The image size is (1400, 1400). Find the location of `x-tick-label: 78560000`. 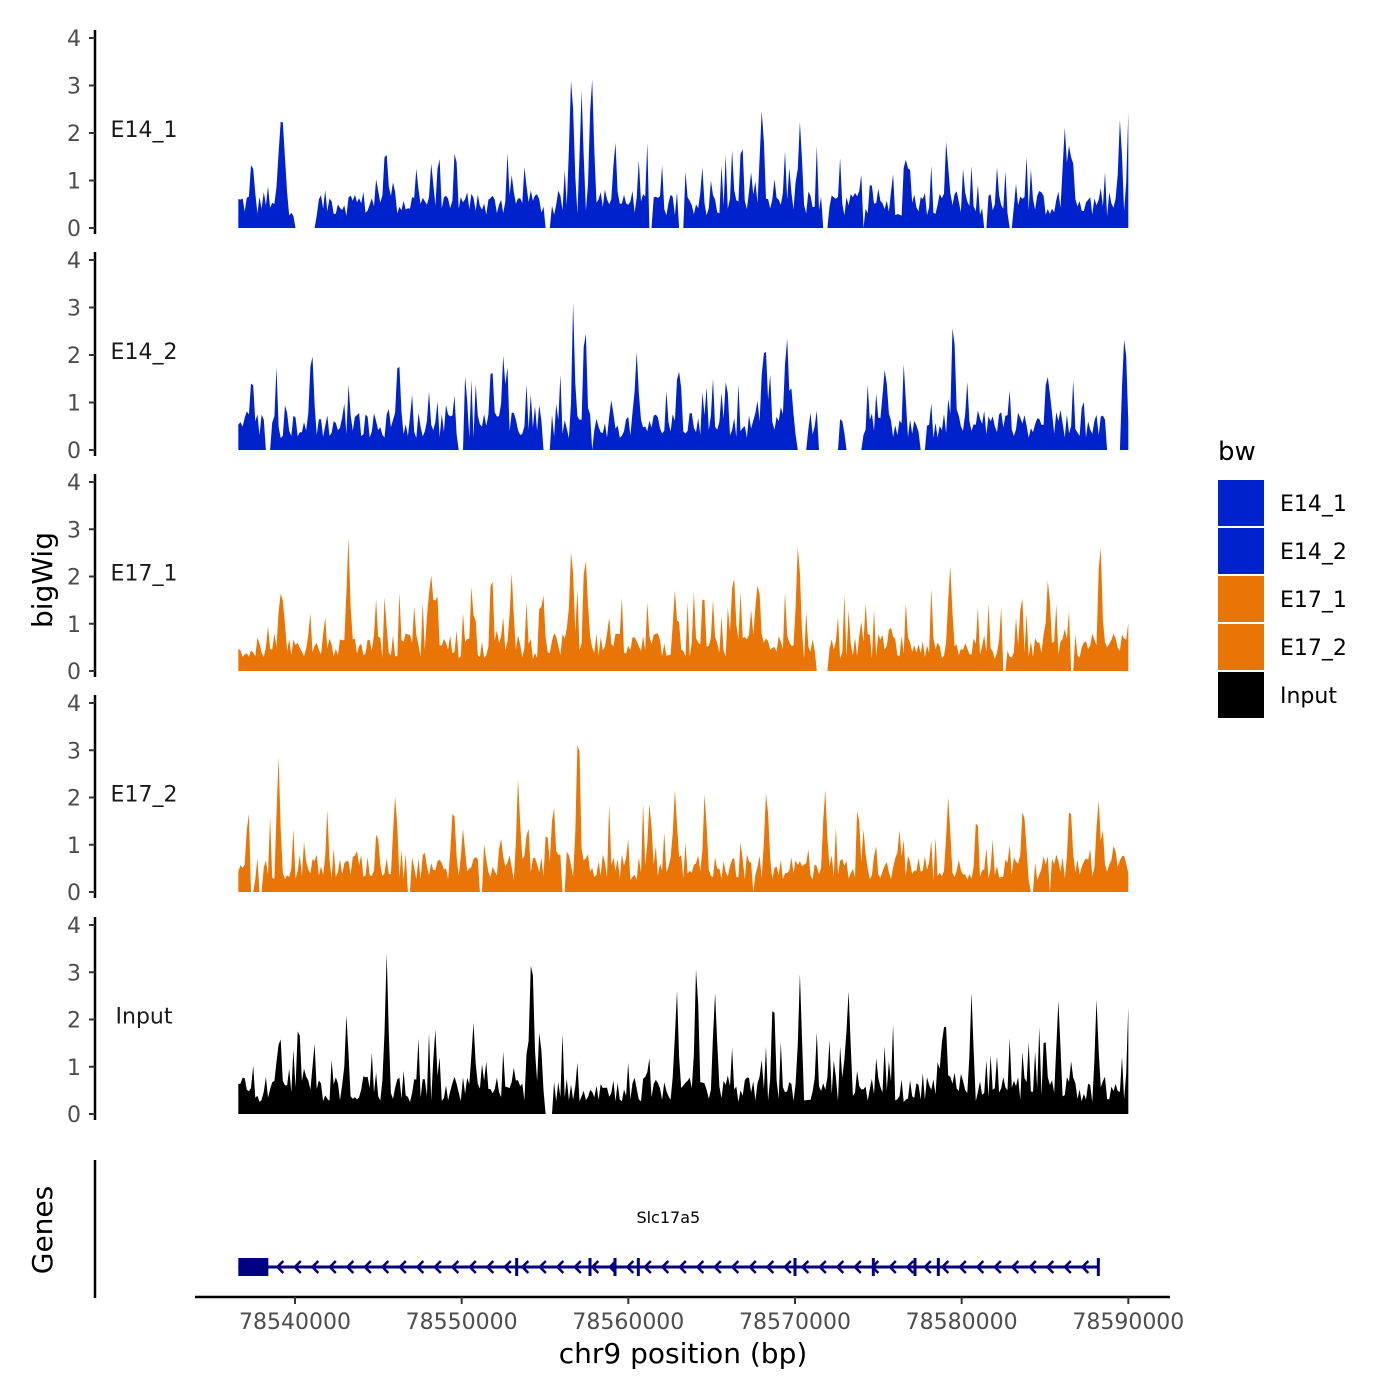

x-tick-label: 78560000 is located at coordinates (628, 1322).